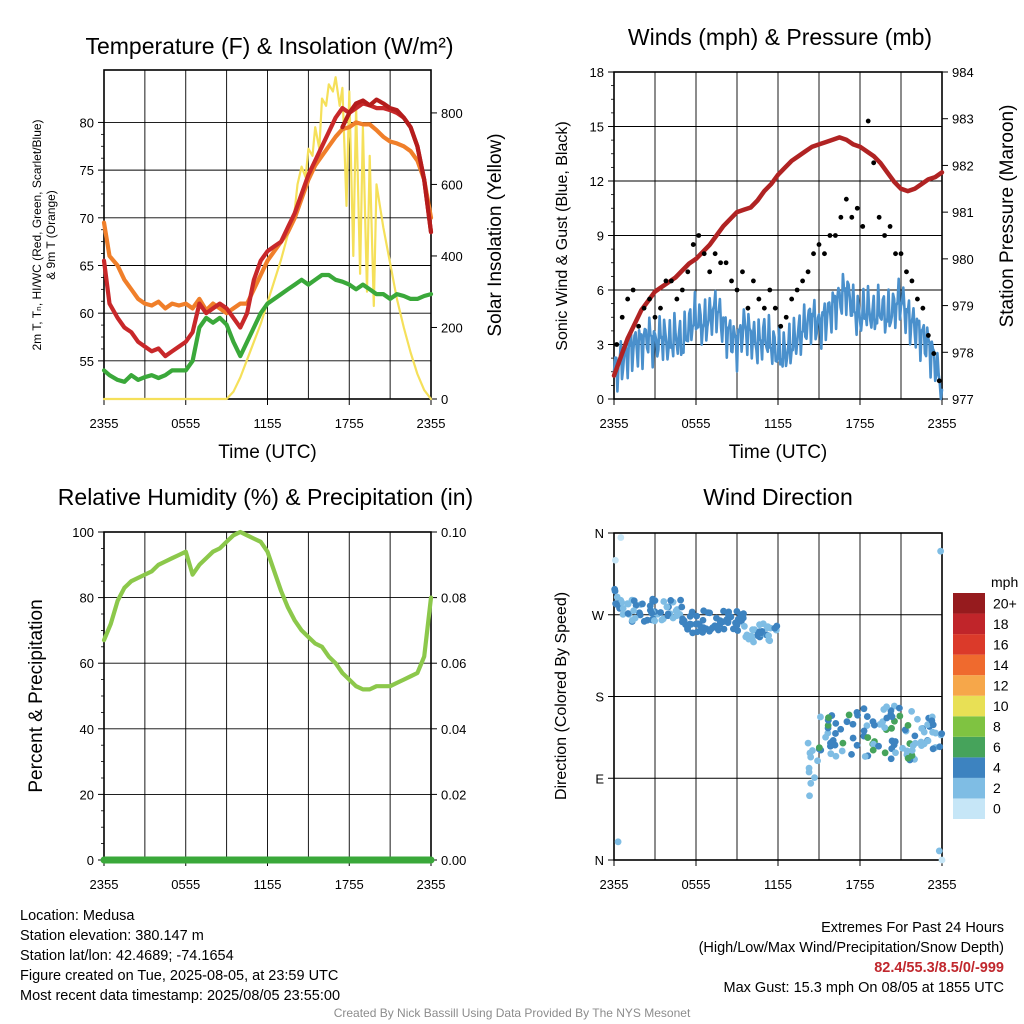 The height and width of the screenshot is (1024, 1024). Describe the element at coordinates (36, 695) in the screenshot. I see `y-axis-label: Percent & Precipitation` at that location.